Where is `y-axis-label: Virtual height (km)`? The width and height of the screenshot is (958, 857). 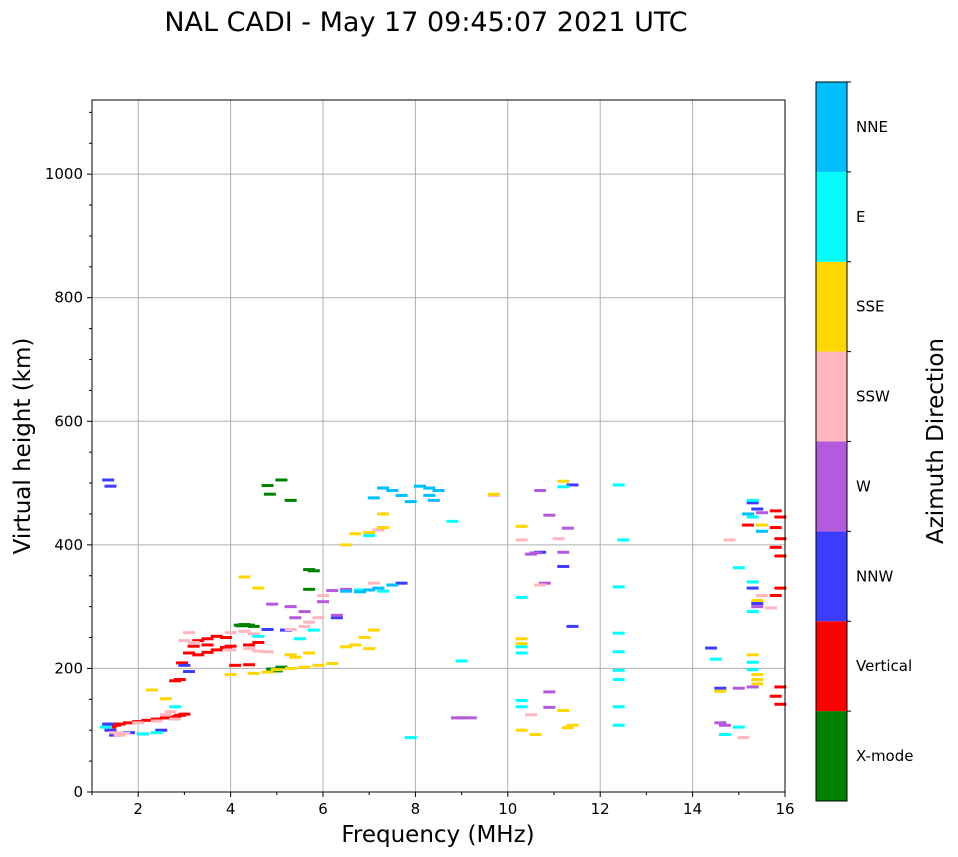 y-axis-label: Virtual height (km) is located at coordinates (23, 446).